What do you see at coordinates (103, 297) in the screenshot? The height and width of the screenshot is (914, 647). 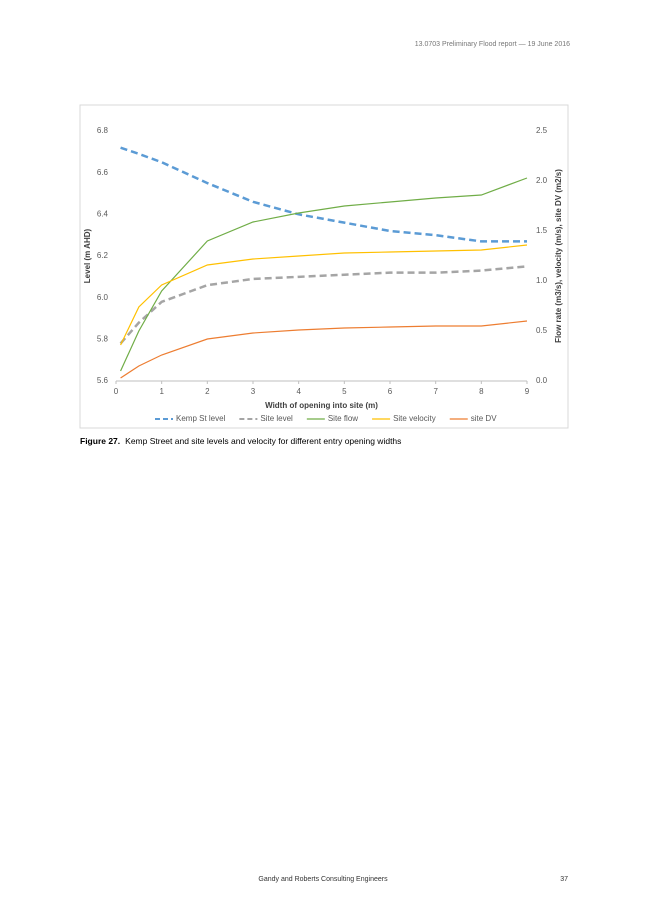 I see `y-tick-label: 6.0` at bounding box center [103, 297].